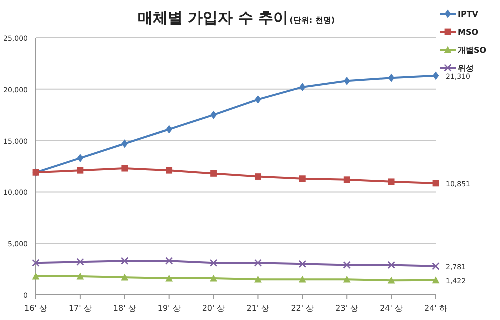  Describe the element at coordinates (312, 20) in the screenshot. I see `chart-subtitle: (단위: 천명)` at that location.